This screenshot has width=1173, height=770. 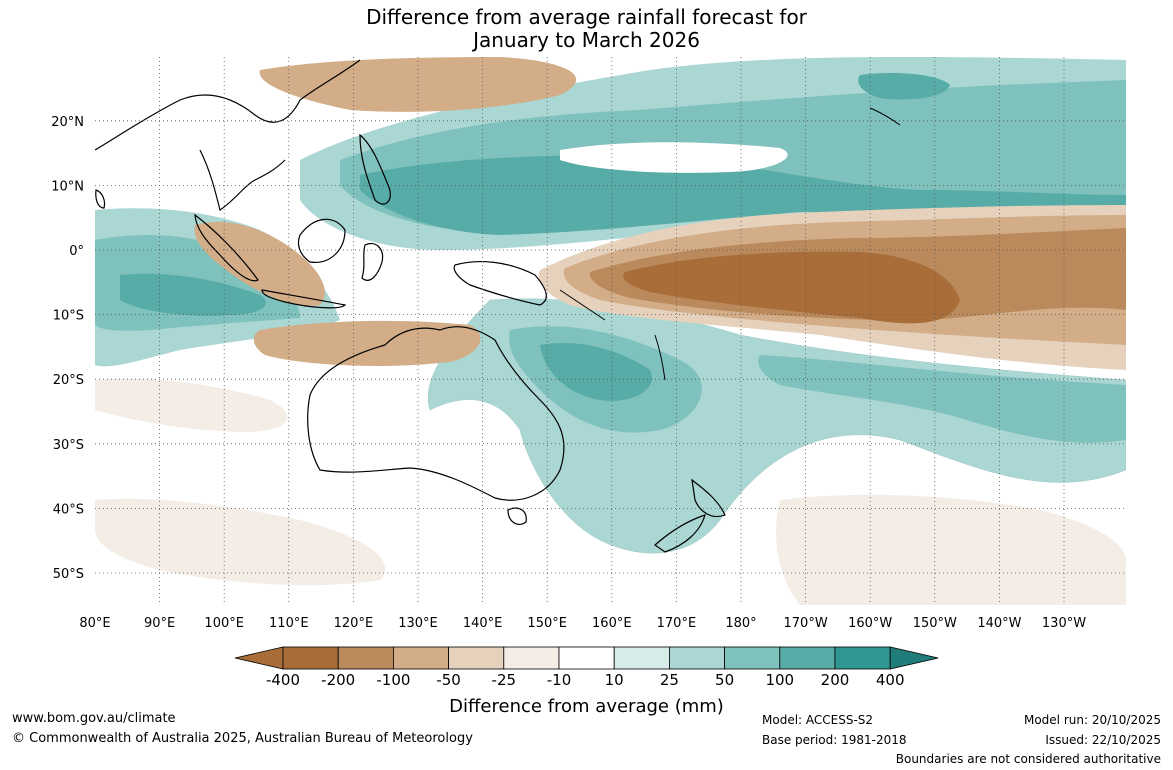 I want to click on lat-tick-label: 40°S, so click(x=68, y=509).